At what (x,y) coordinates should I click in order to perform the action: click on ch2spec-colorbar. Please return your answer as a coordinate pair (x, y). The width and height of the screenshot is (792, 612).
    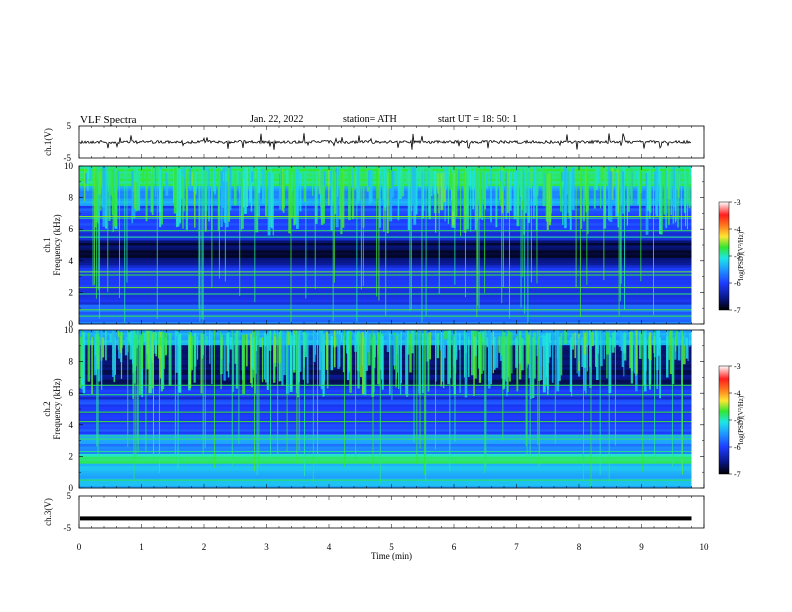
    Looking at the image, I should click on (724, 420).